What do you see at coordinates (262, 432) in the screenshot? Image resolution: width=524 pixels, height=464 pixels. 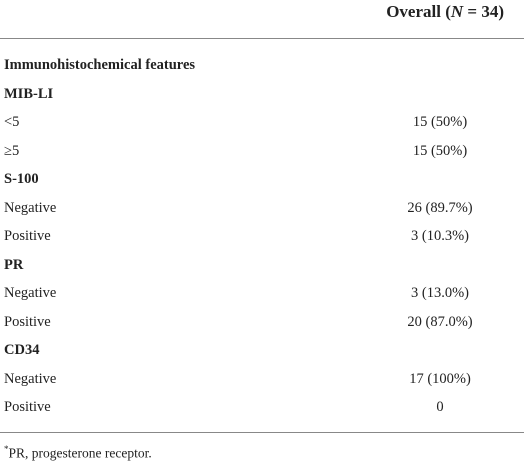 I see `bottom-rule` at bounding box center [262, 432].